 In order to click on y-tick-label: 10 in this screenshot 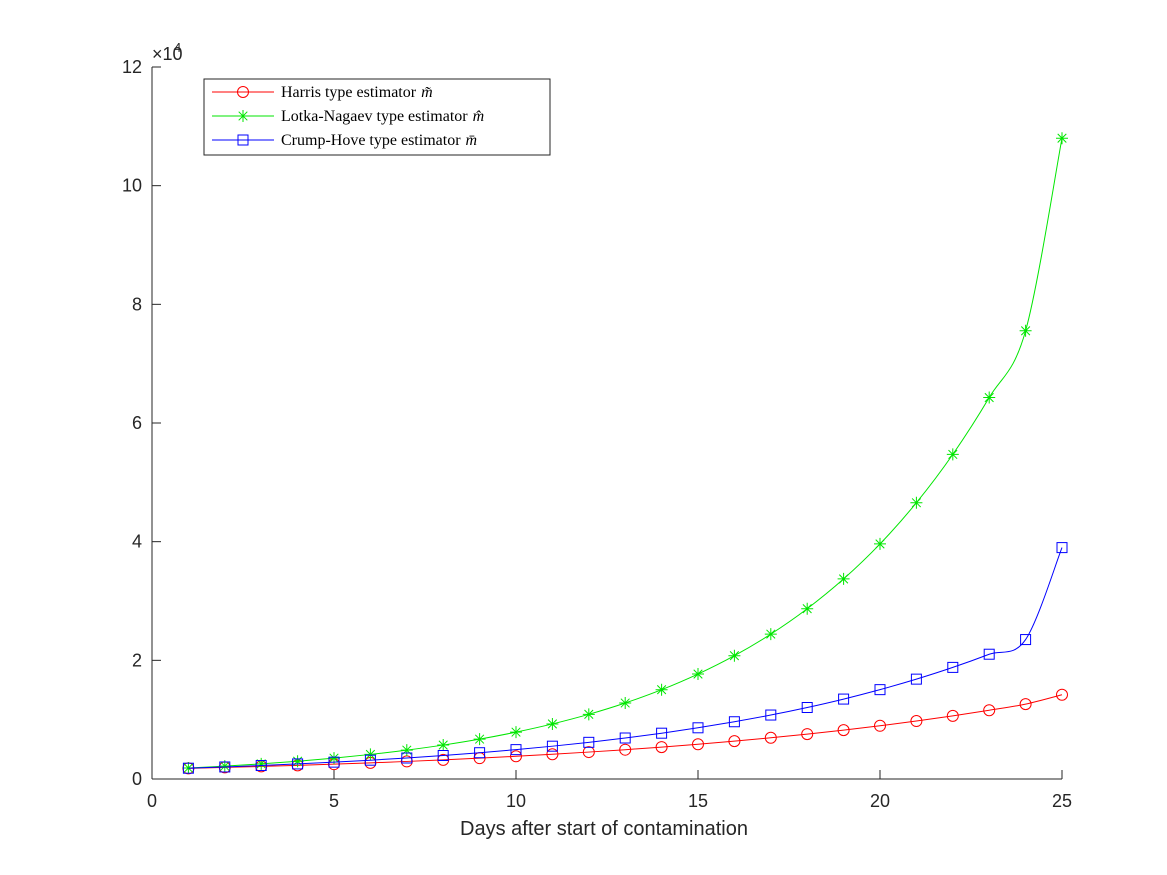, I will do `click(132, 186)`.